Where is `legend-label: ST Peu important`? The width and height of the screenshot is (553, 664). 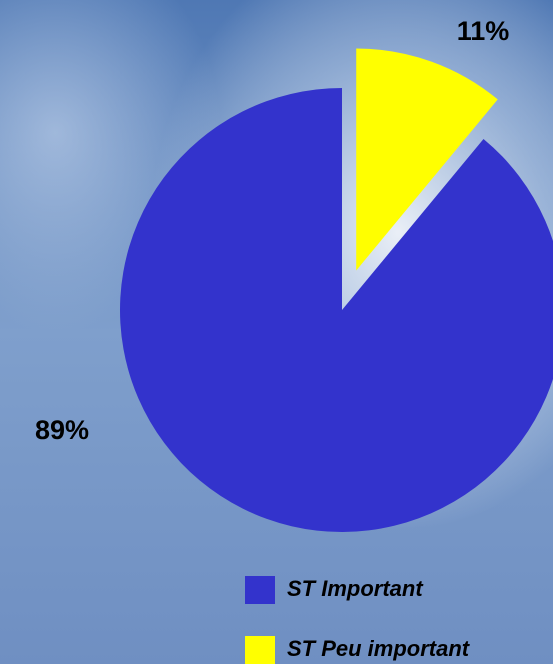
legend-label: ST Peu important is located at coordinates (379, 648).